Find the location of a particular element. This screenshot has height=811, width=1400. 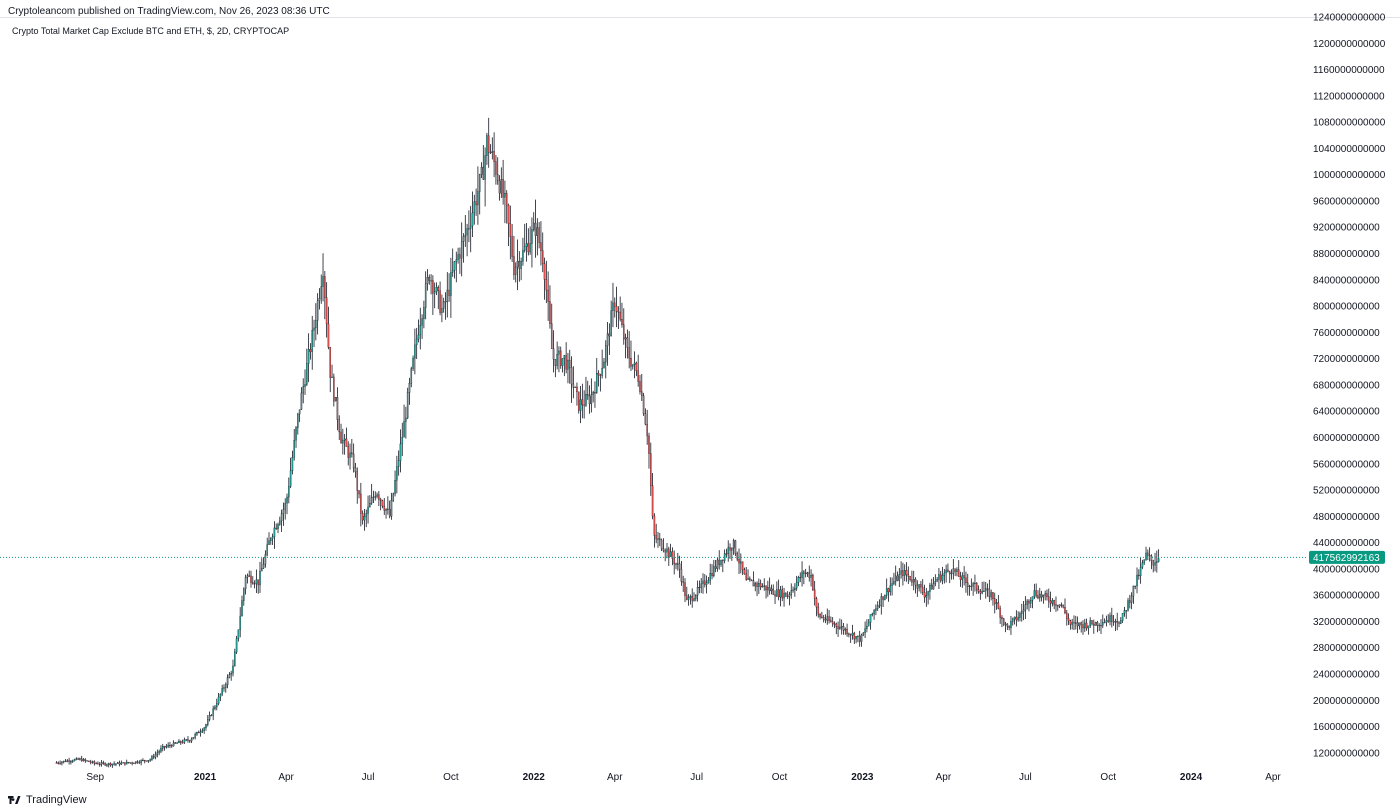

y-tick-label: 1160000000000 is located at coordinates (1349, 70).